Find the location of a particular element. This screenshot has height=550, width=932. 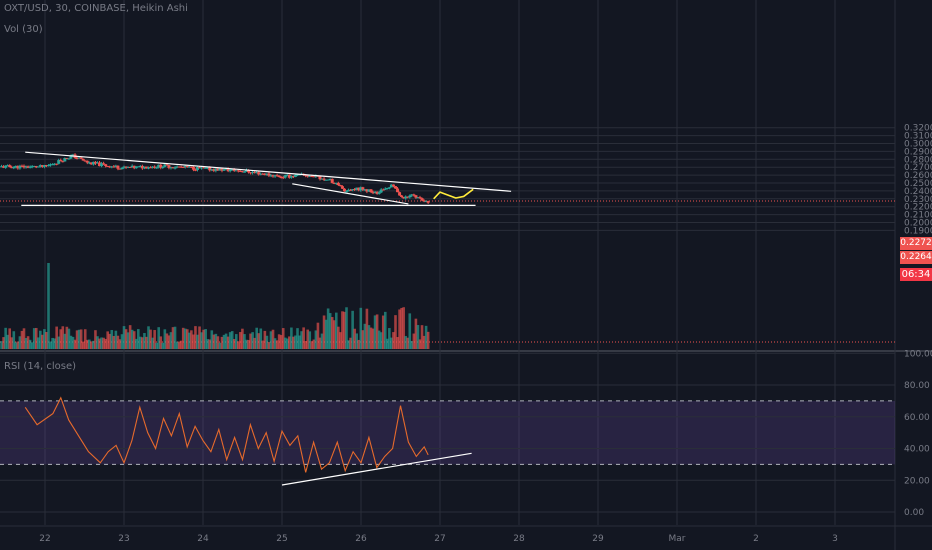

time-axis-label: 26 is located at coordinates (361, 539).